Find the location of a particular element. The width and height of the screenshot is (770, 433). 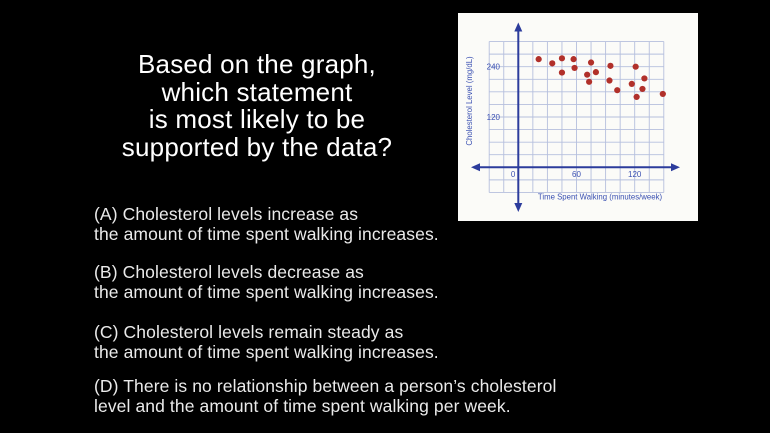

y-axis-label: Cholesterol Level (mg/dL) is located at coordinates (469, 101).